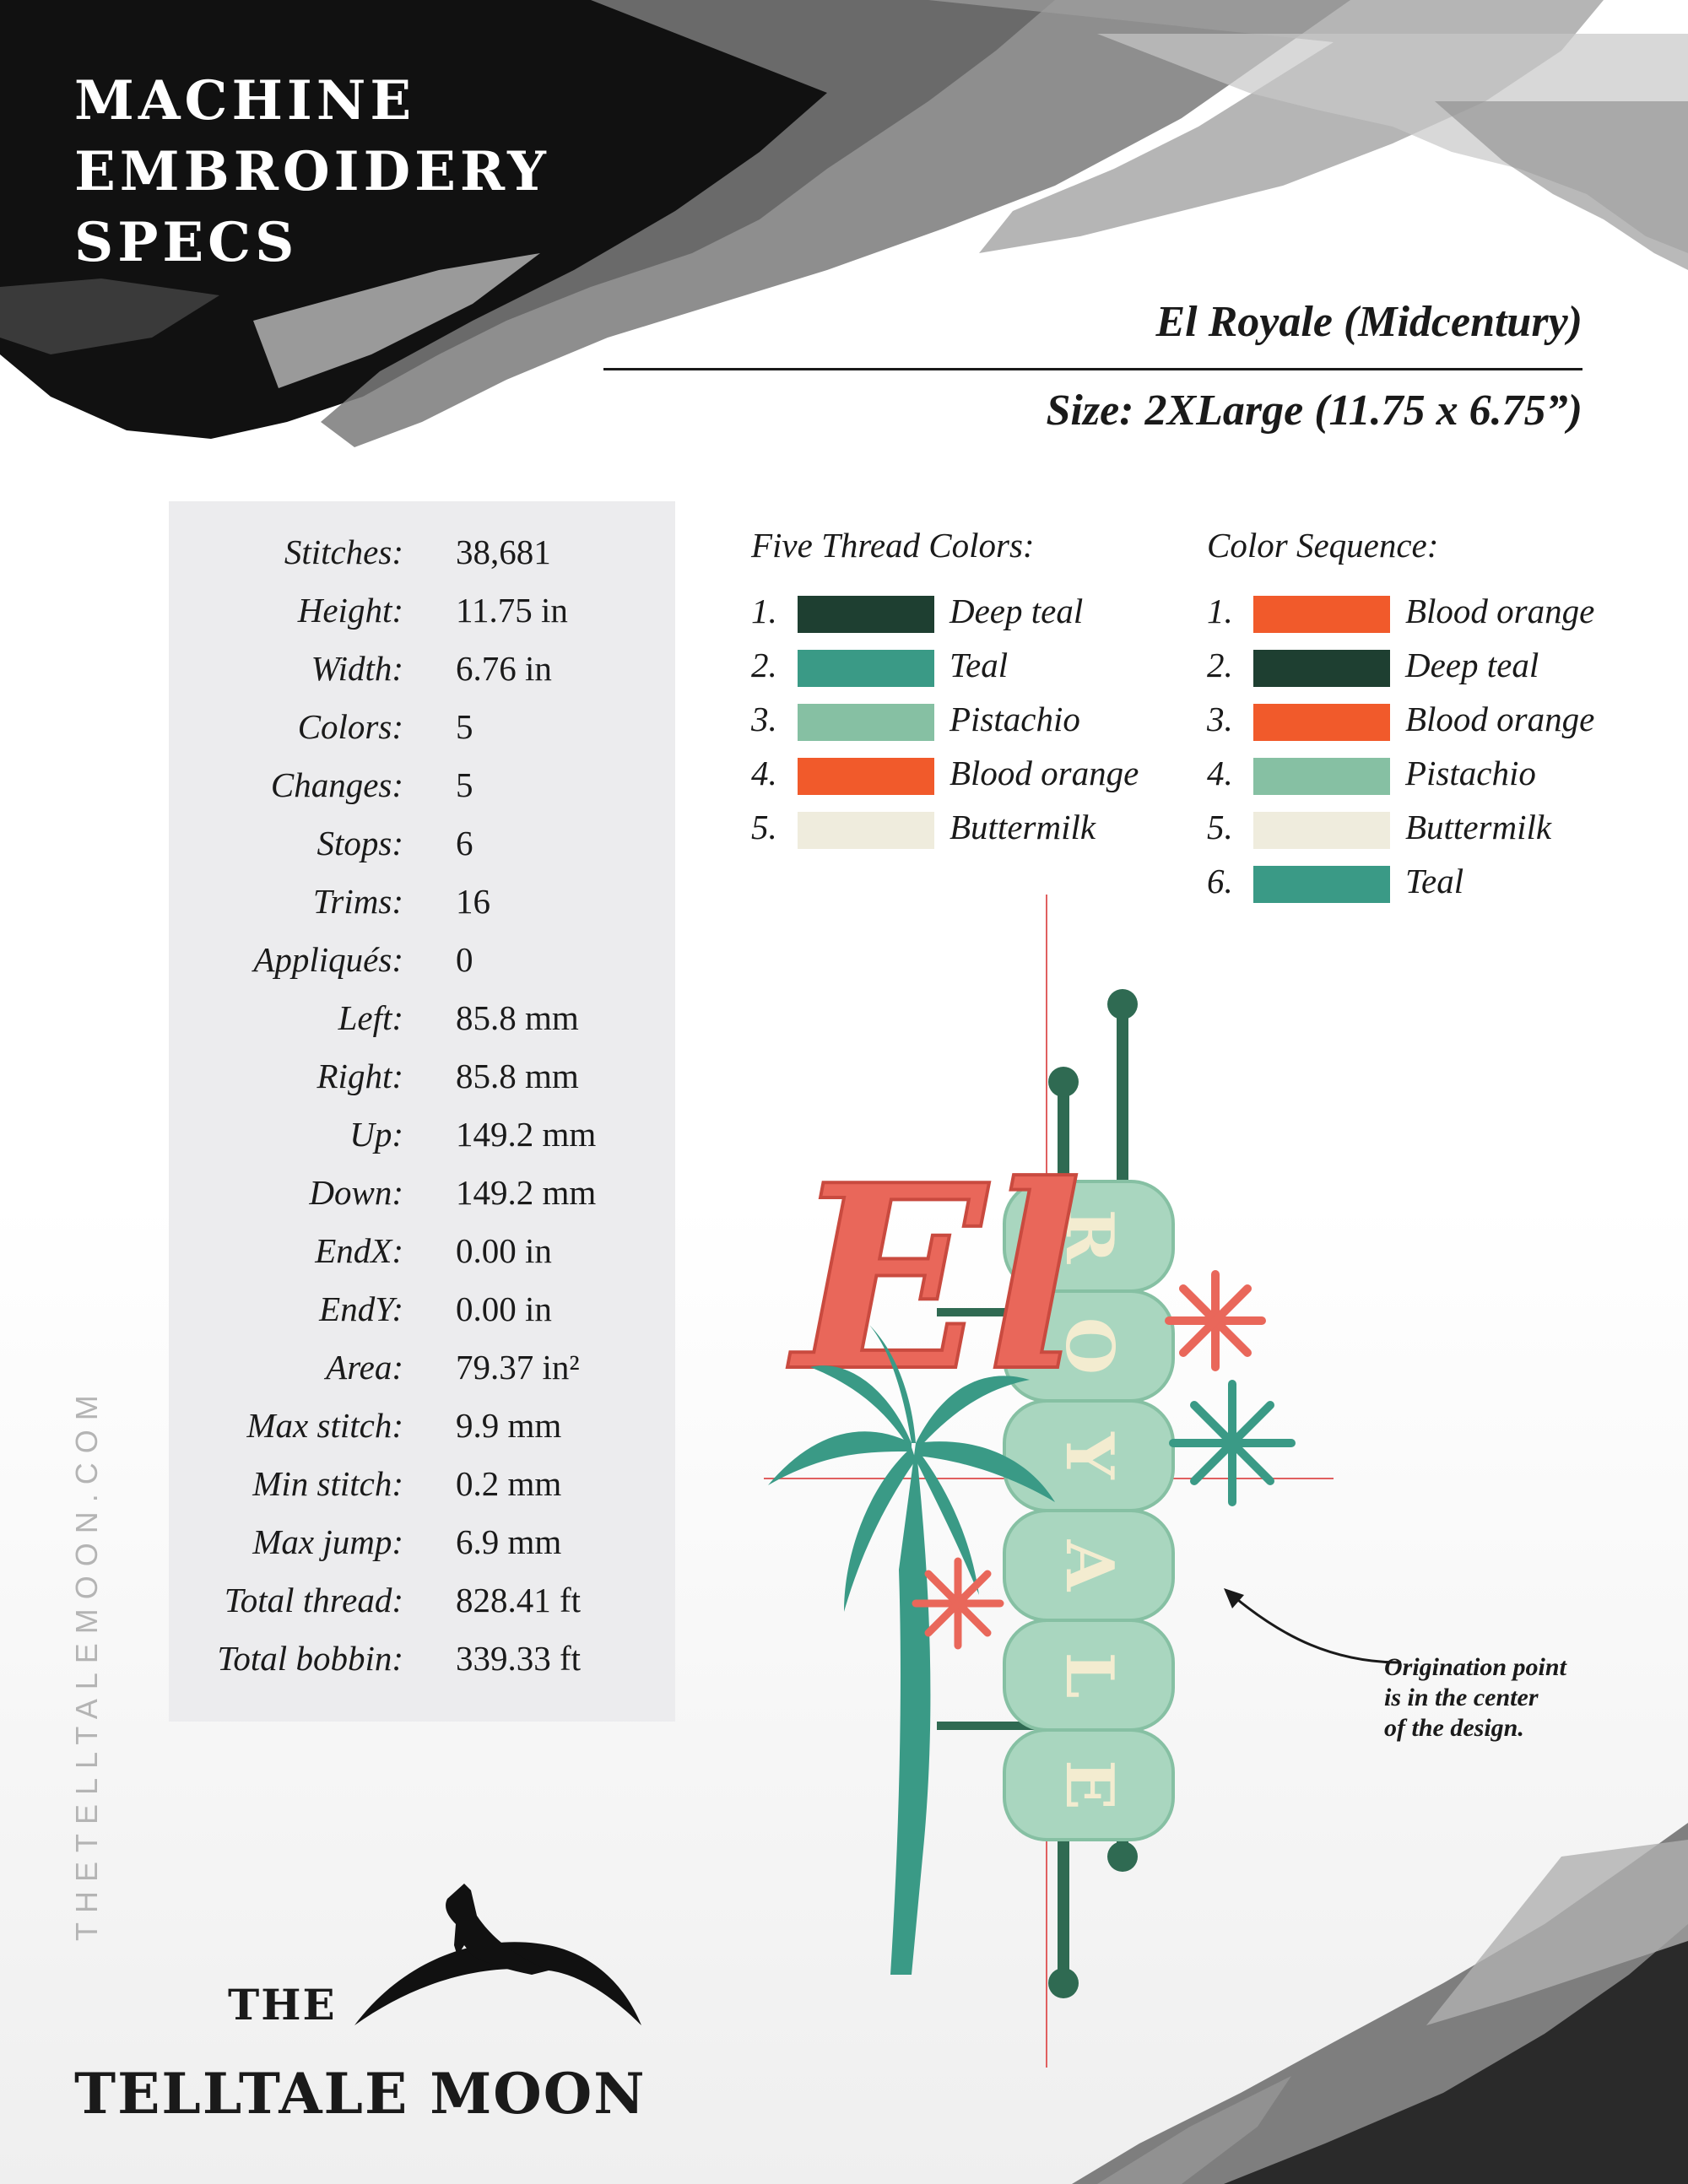 The height and width of the screenshot is (2184, 1688). What do you see at coordinates (336, 784) in the screenshot?
I see `spec-label: Changes:` at bounding box center [336, 784].